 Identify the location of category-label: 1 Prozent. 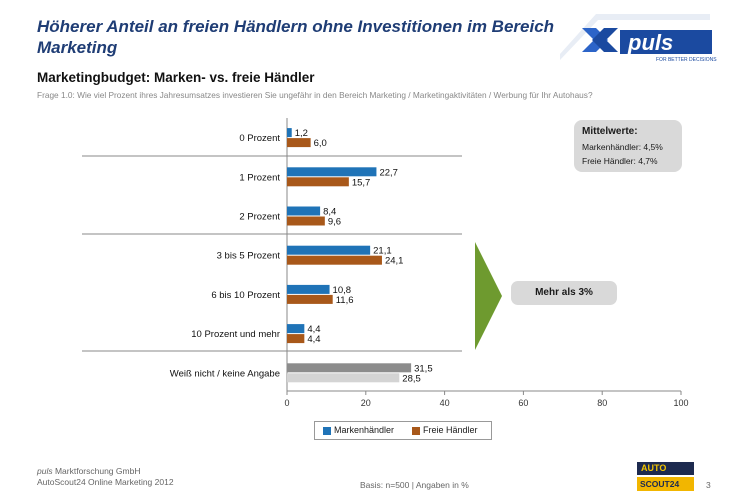
(259, 177).